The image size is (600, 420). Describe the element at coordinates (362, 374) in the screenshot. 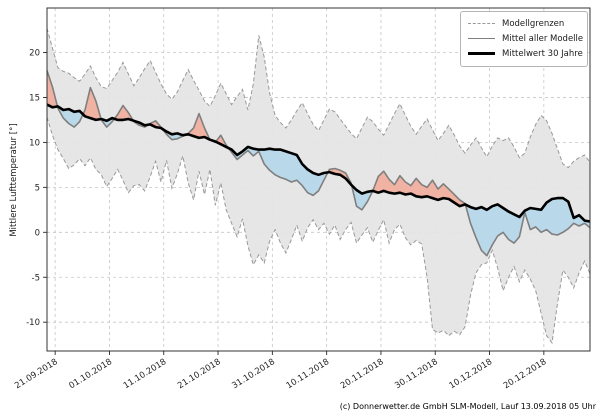

I see `x-tick-label: 20.11.2018` at that location.